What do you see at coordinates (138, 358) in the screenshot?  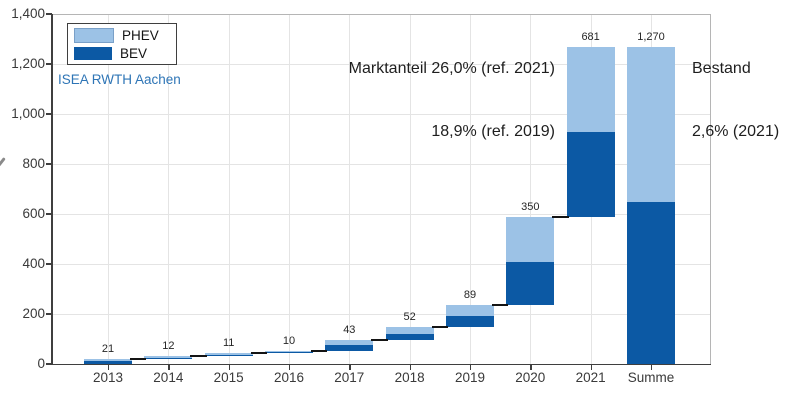 I see `connector-2013-2014` at bounding box center [138, 358].